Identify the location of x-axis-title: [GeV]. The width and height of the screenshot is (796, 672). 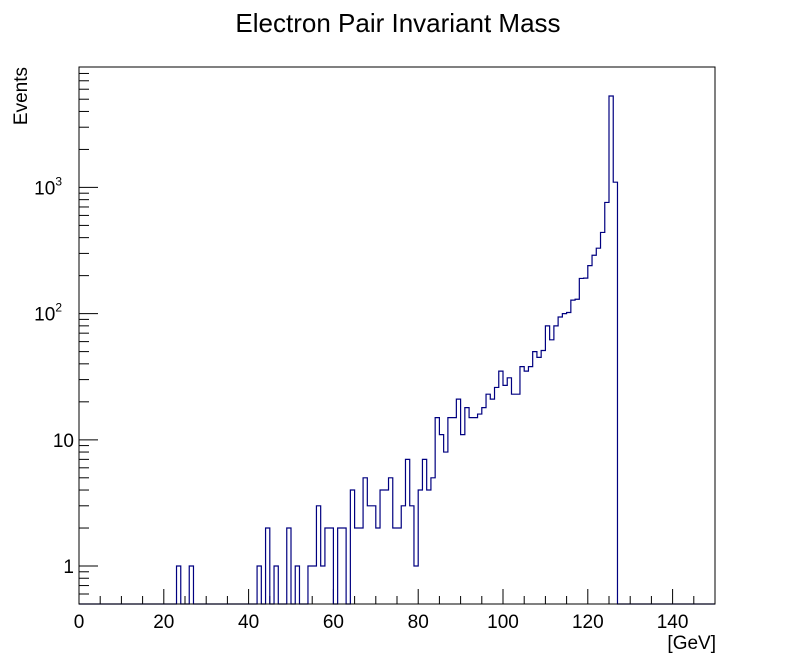
(691, 643).